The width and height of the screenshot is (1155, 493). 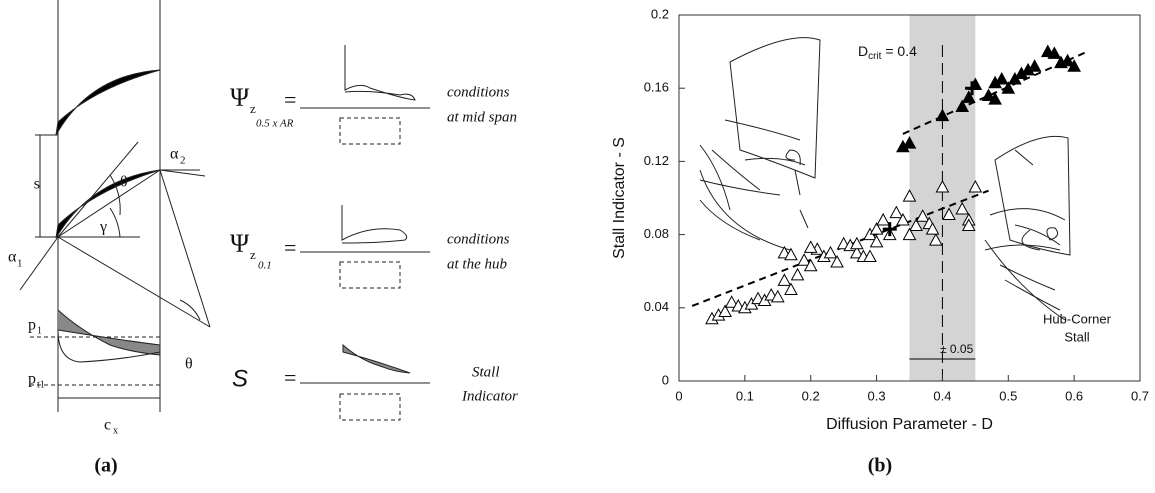 What do you see at coordinates (665, 379) in the screenshot?
I see `y-tick-label: 0` at bounding box center [665, 379].